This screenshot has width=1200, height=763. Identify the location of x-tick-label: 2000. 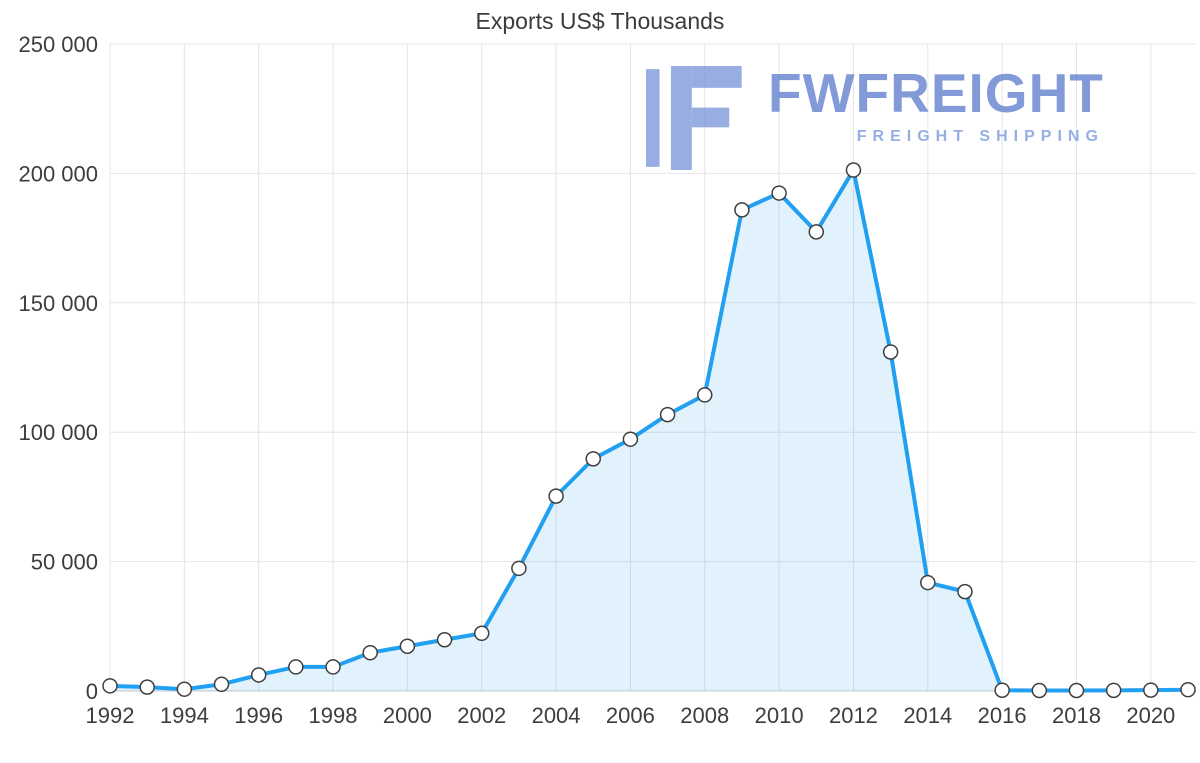
(407, 715).